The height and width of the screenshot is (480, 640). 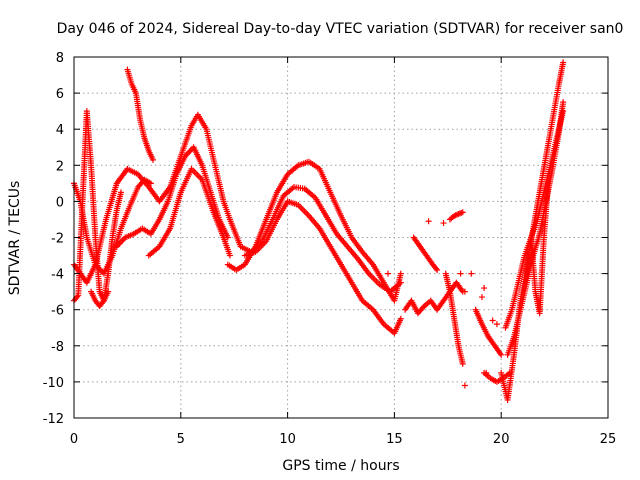 I want to click on y-axis-label: SDTVAR / TECUs, so click(x=15, y=238).